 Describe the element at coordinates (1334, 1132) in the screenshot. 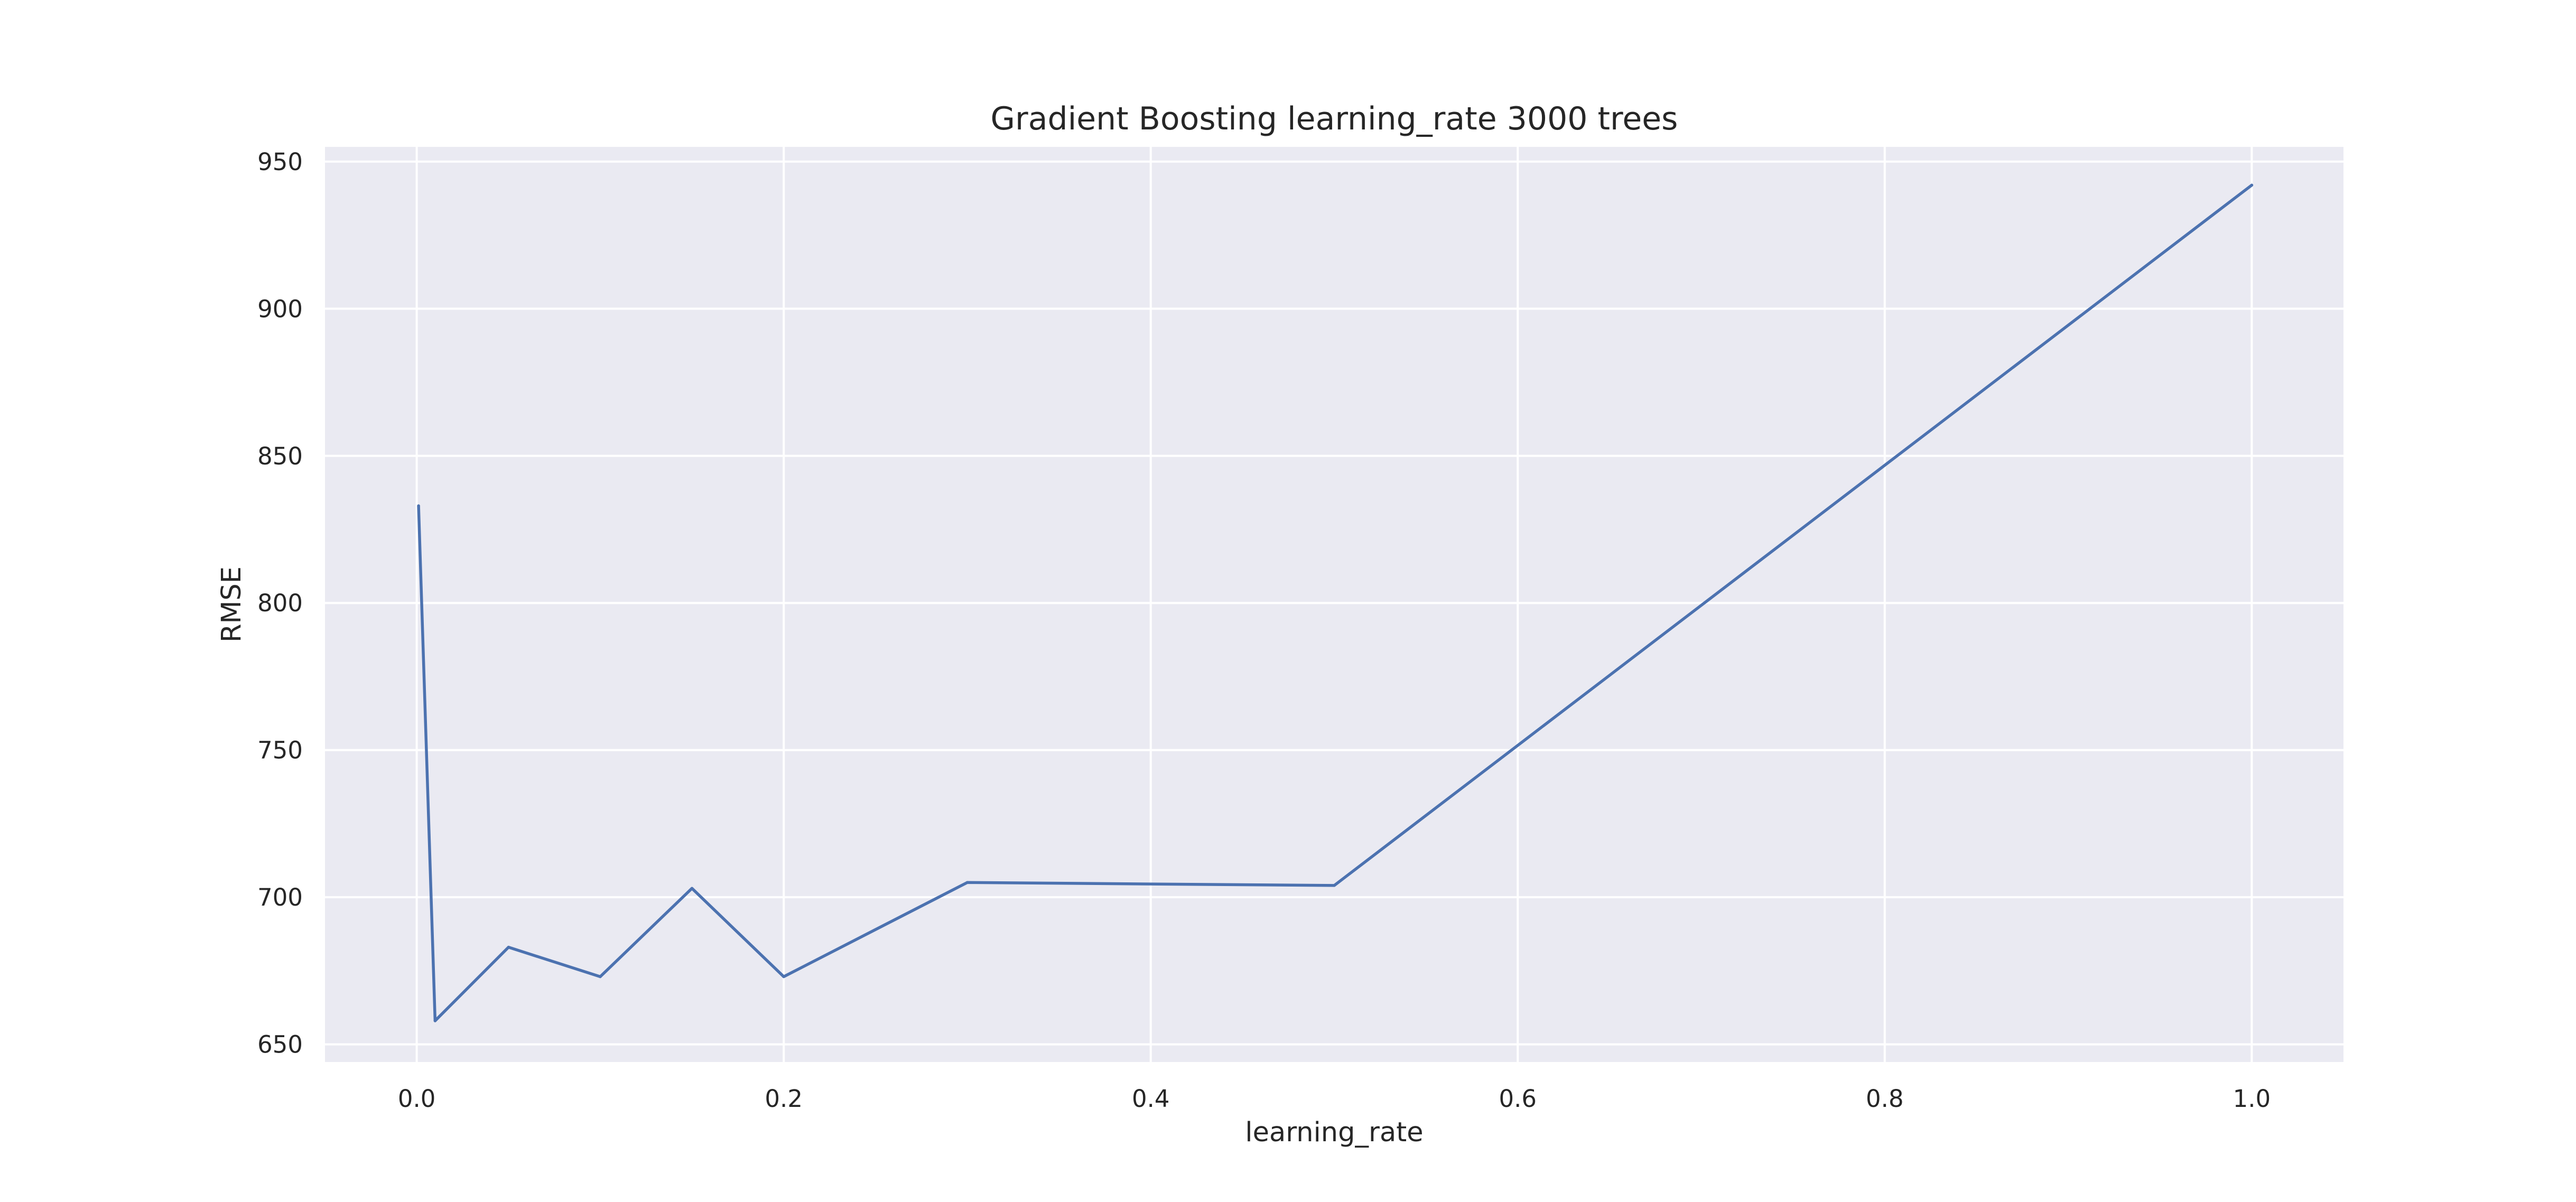

I see `x-axis-label: learning_rate` at that location.